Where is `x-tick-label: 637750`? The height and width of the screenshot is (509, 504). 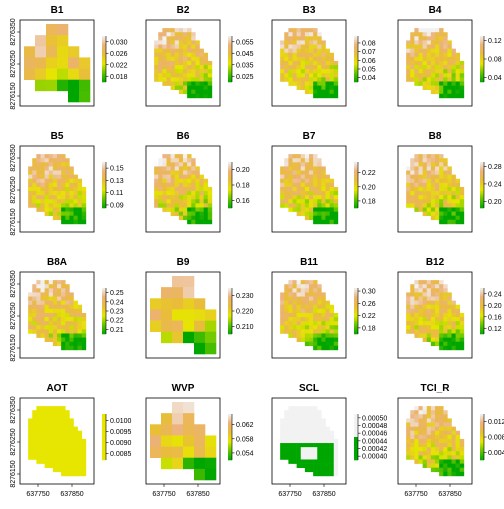 x-tick-label: 637750 is located at coordinates (415, 494).